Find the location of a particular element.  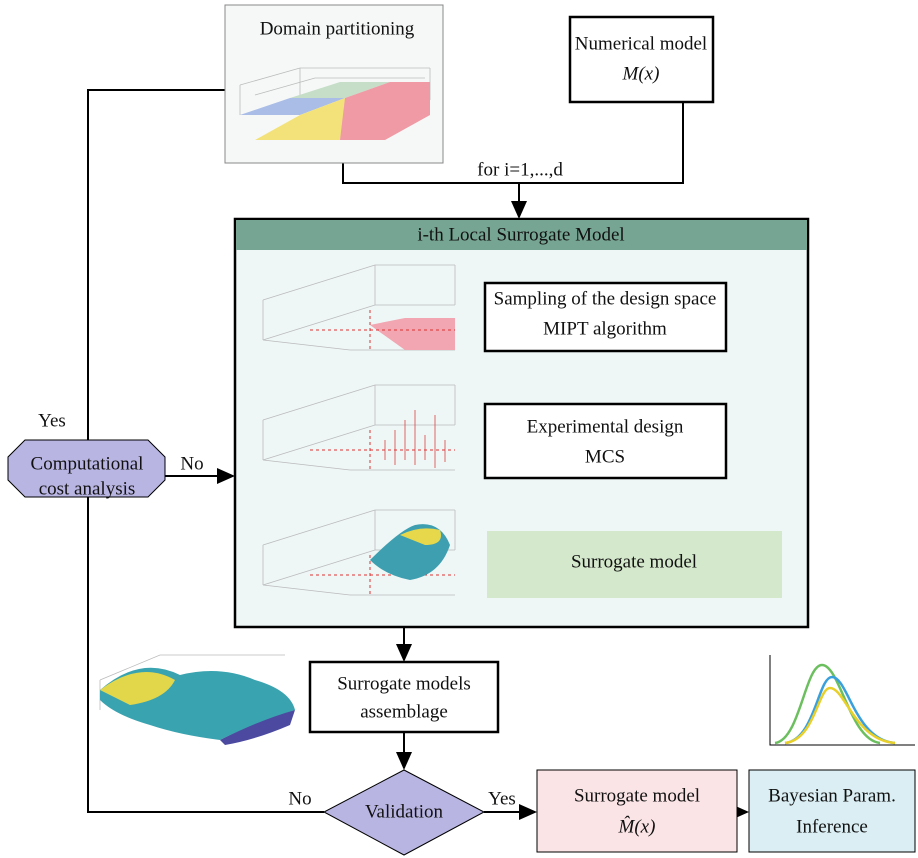

loop-label: for i=1,...,d is located at coordinates (520, 169).